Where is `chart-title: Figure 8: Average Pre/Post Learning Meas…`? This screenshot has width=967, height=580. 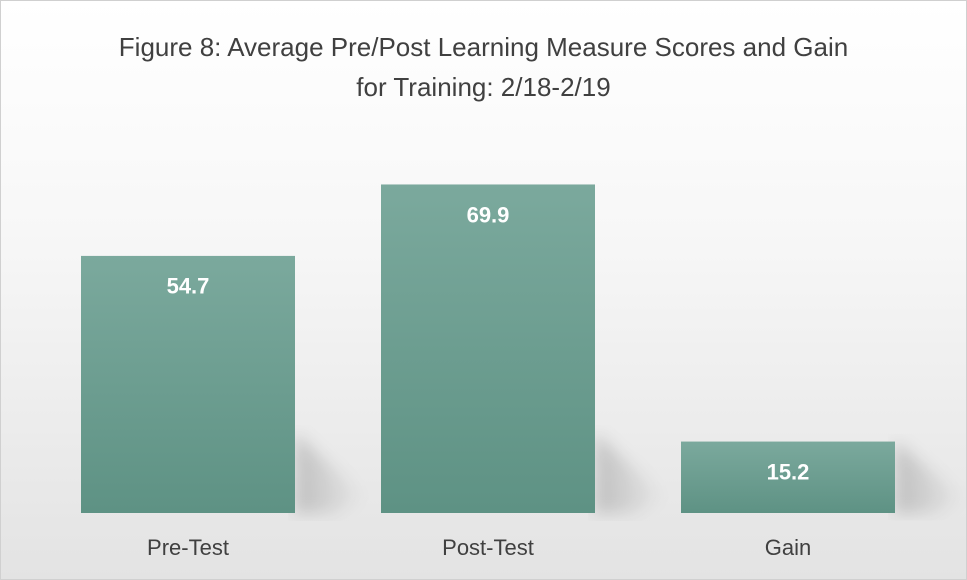
chart-title: Figure 8: Average Pre/Post Learning Meas… is located at coordinates (483, 67).